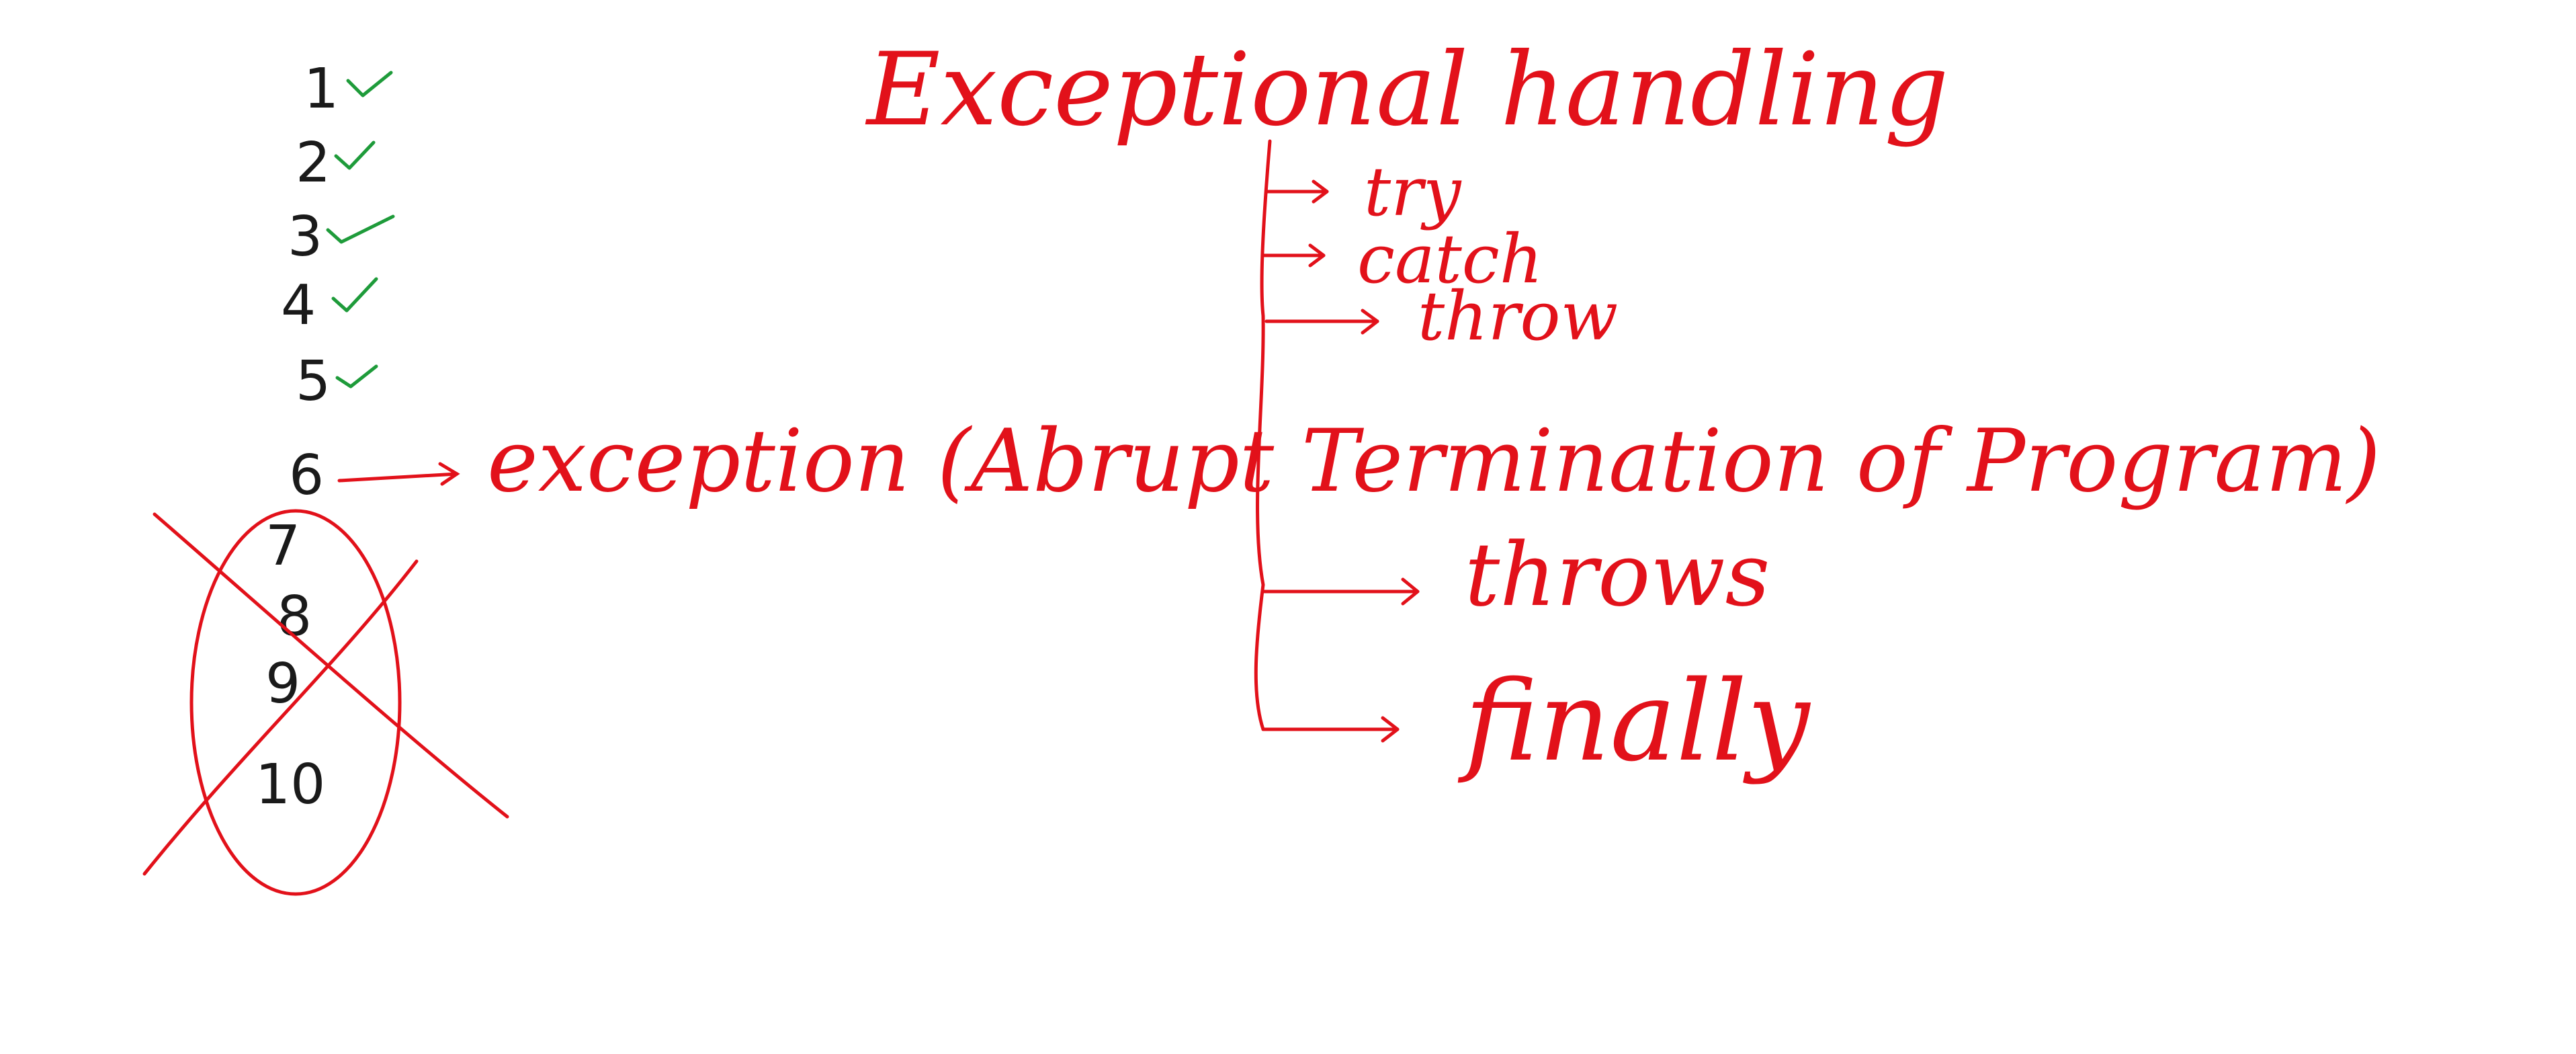 Image resolution: width=2576 pixels, height=1054 pixels. I want to click on list-number-10: 10, so click(290, 785).